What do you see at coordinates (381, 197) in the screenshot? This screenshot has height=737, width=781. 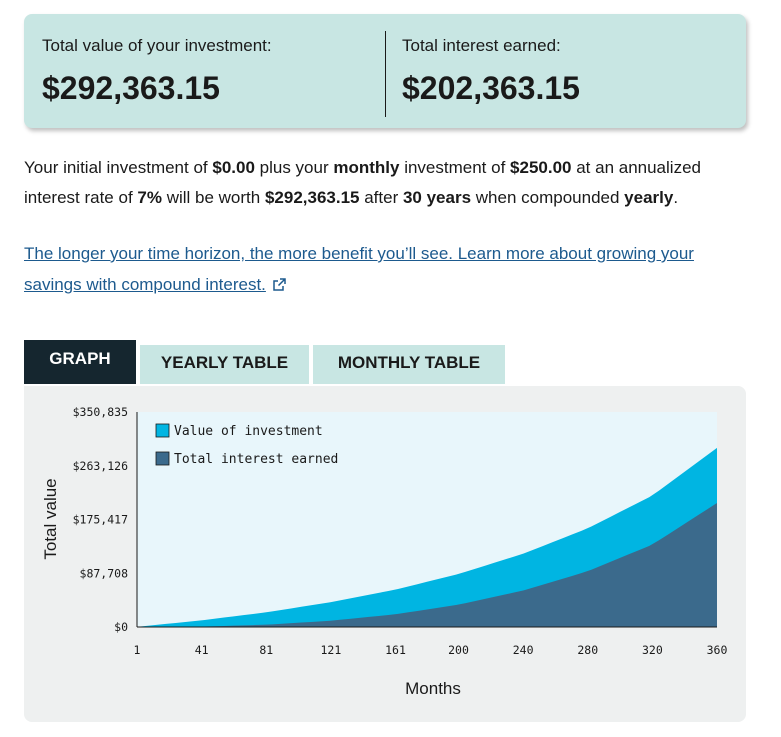 I see `sentence-text: after` at bounding box center [381, 197].